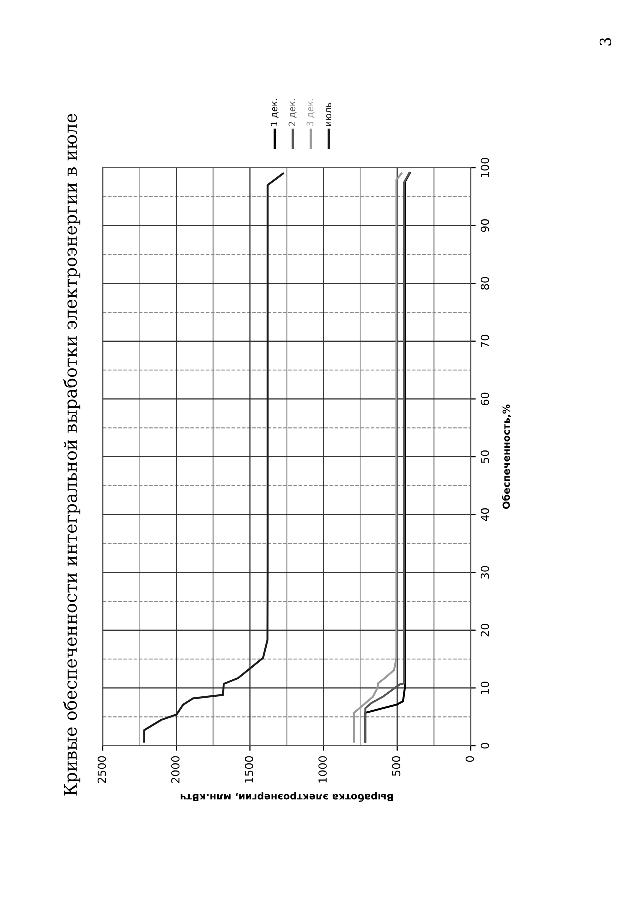 This screenshot has height=905, width=640. Describe the element at coordinates (310, 112) in the screenshot. I see `text: 3 дек.` at that location.